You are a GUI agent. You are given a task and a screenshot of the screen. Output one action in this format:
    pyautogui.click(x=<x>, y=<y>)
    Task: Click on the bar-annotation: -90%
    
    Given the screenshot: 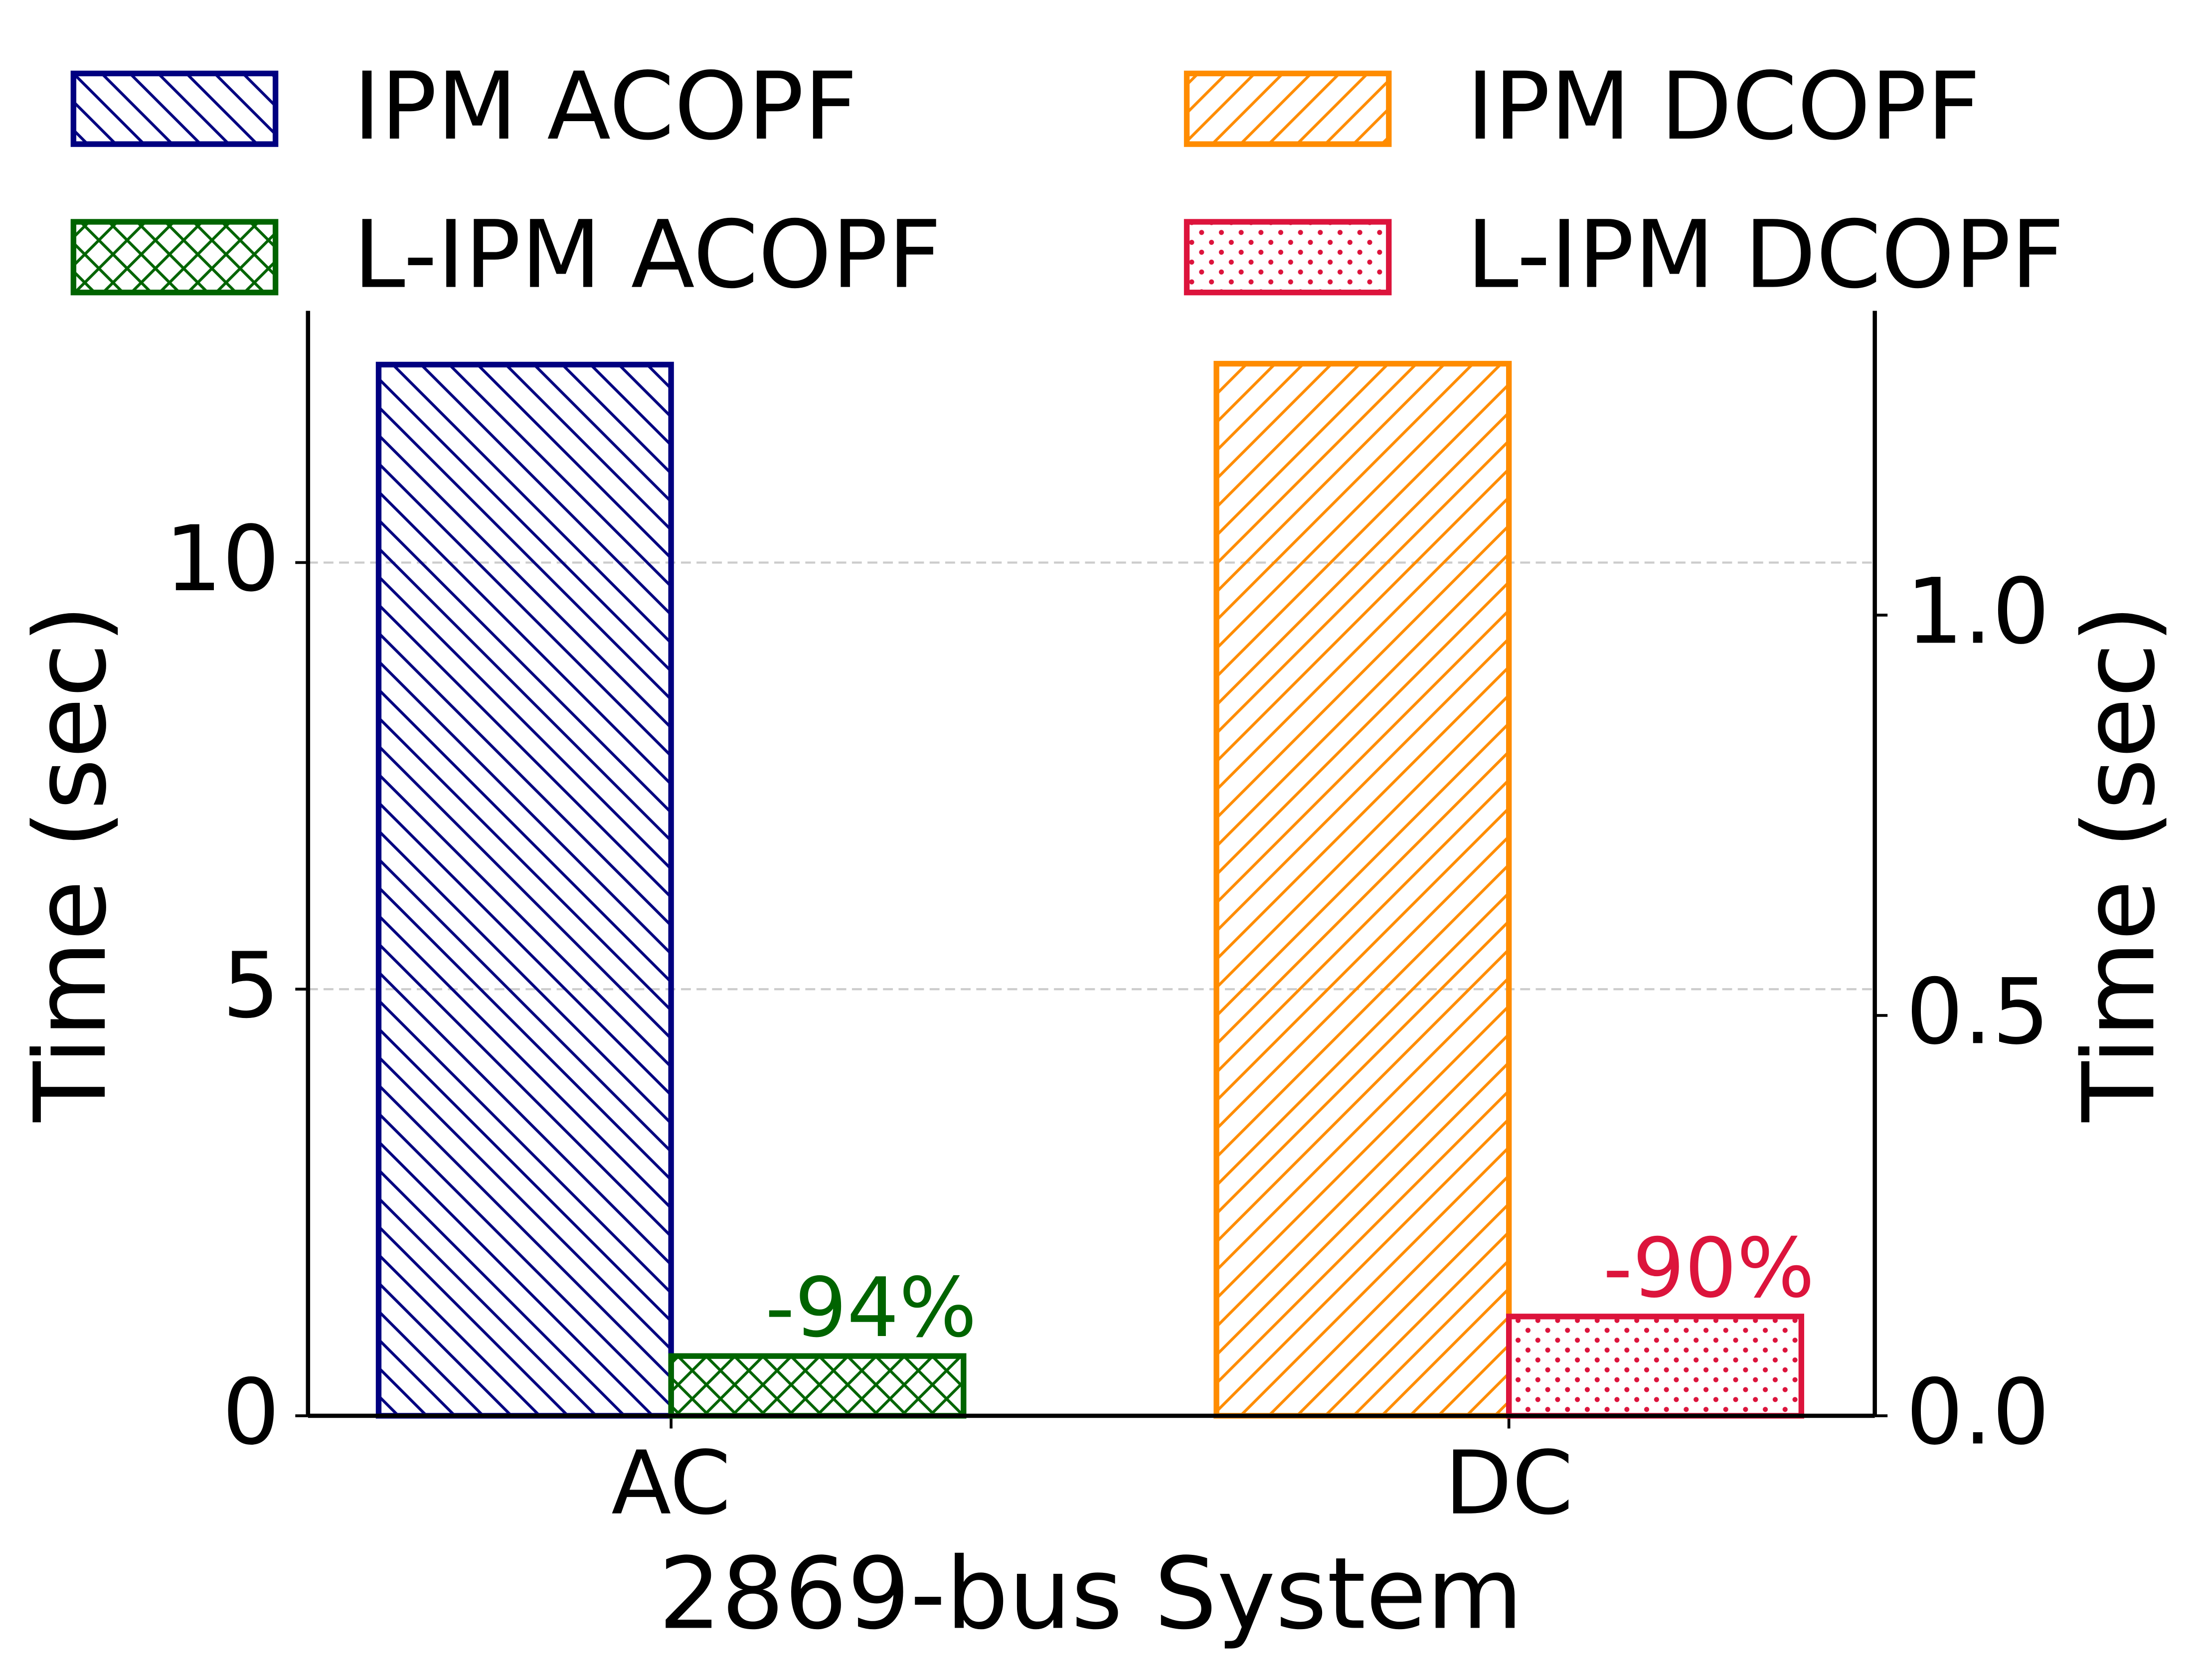 What is the action you would take?
    pyautogui.click(x=1709, y=1268)
    